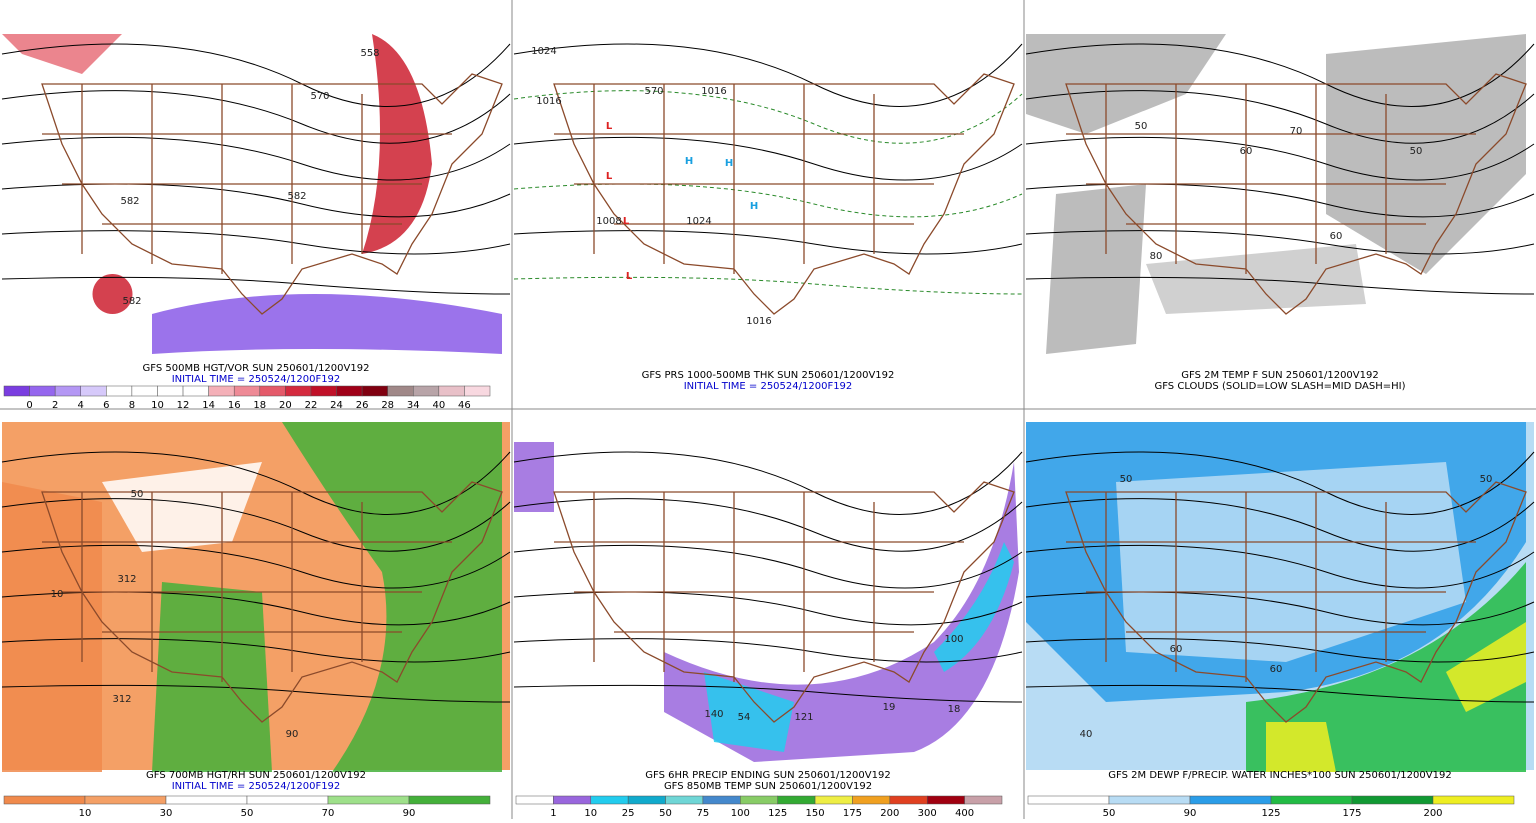 This screenshot has height=823, width=1536. Describe the element at coordinates (713, 714) in the screenshot. I see `map-label: 140` at that location.